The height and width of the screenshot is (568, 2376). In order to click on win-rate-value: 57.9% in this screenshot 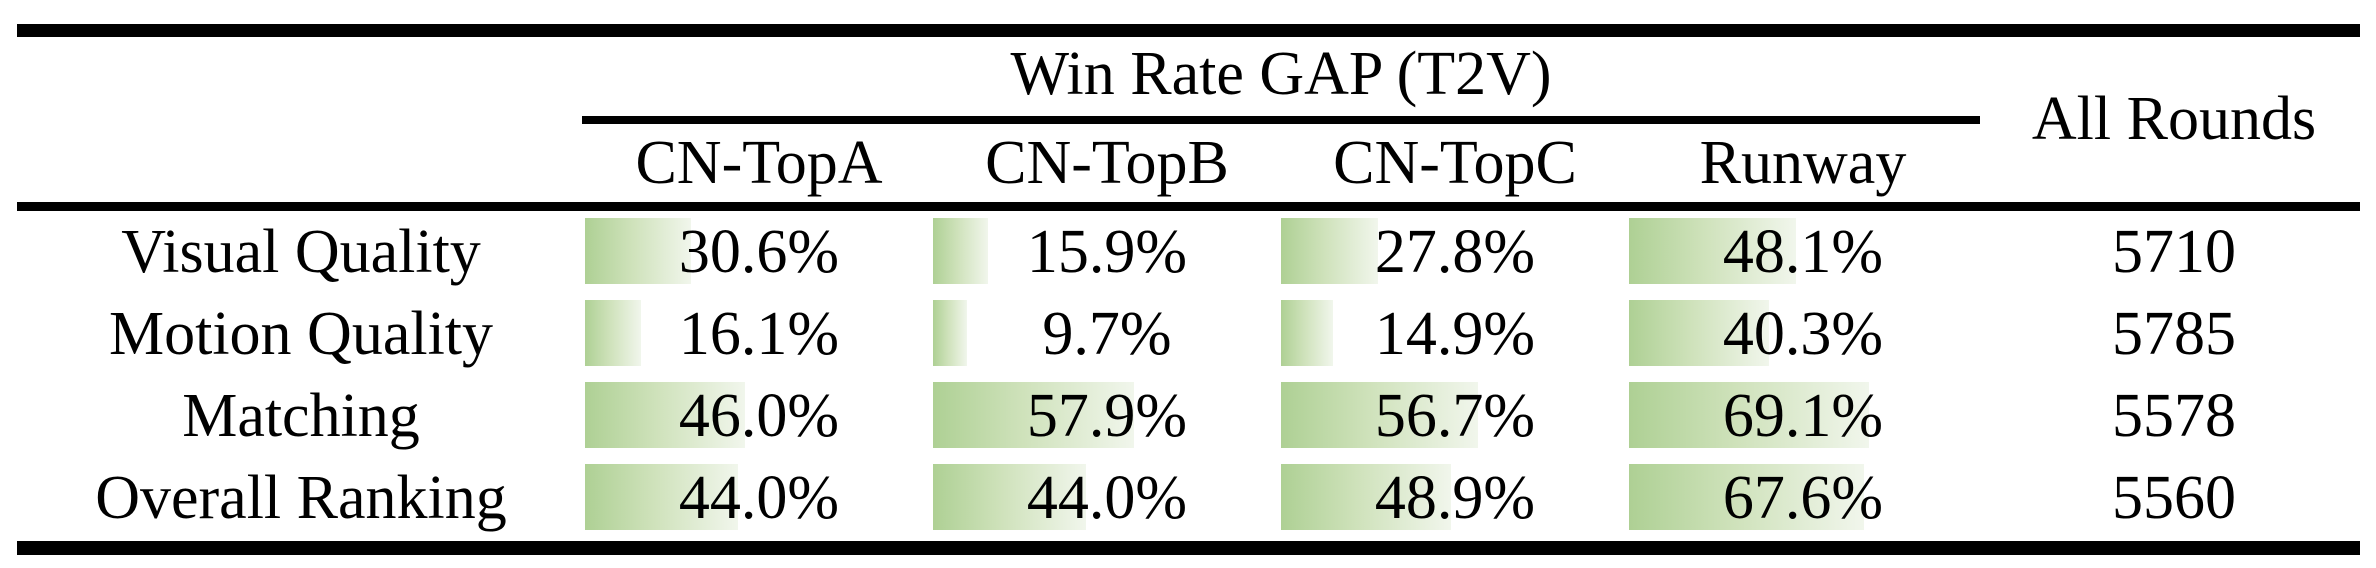, I will do `click(1107, 416)`.